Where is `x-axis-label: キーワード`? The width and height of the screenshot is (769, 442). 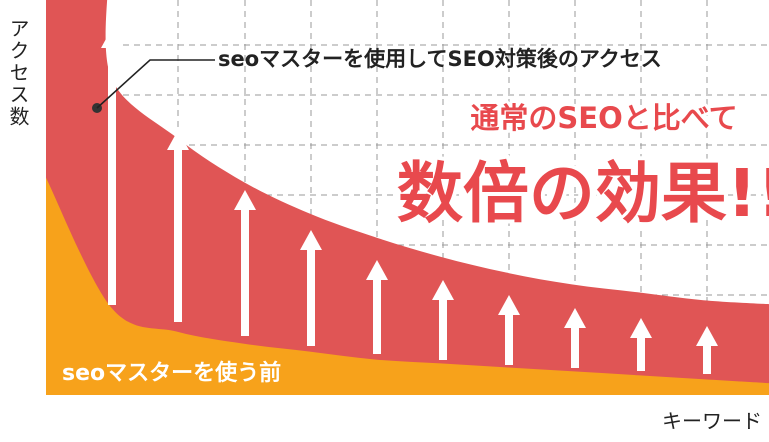 x-axis-label: キーワード is located at coordinates (712, 421).